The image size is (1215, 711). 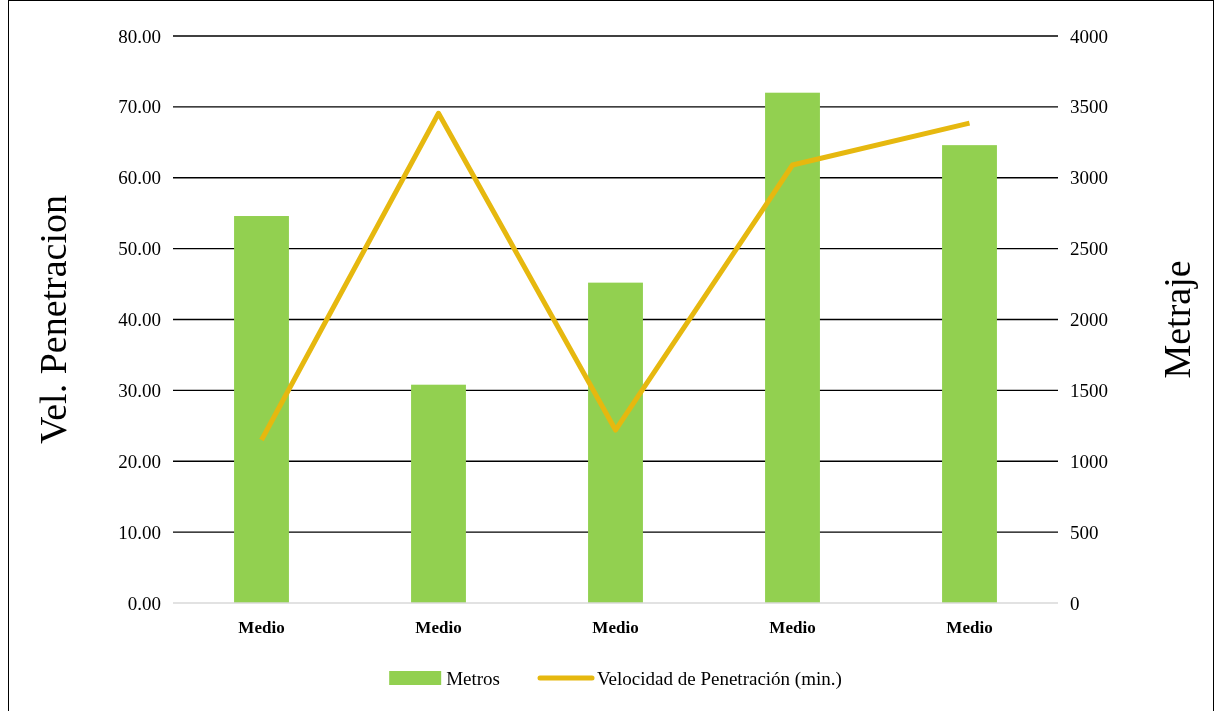 What do you see at coordinates (139, 178) in the screenshot?
I see `y-tick-label: 60.00` at bounding box center [139, 178].